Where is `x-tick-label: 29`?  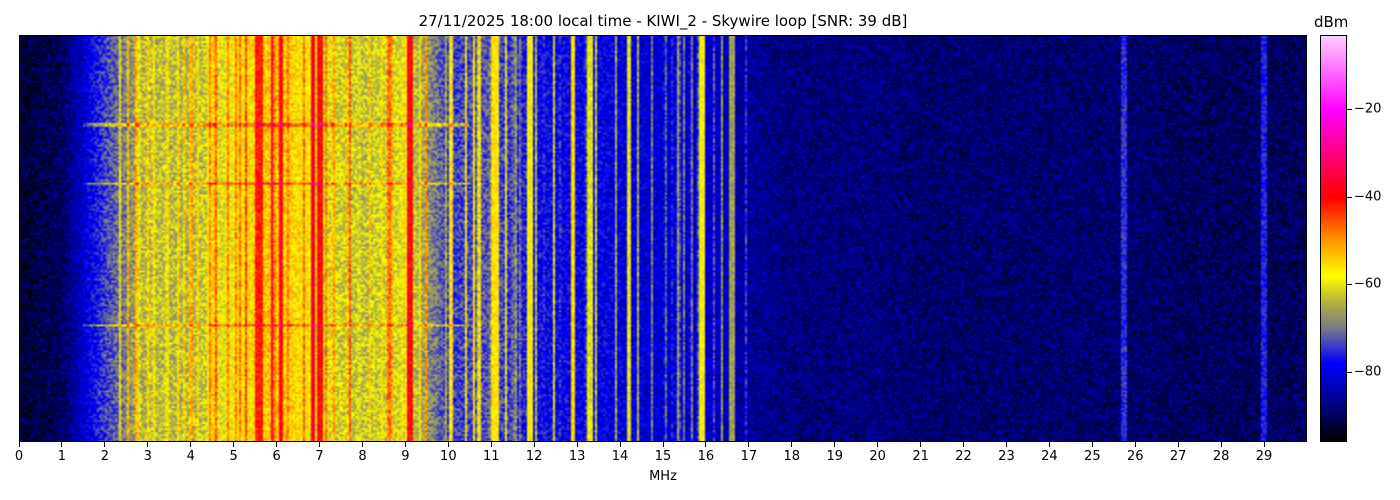
x-tick-label: 29 is located at coordinates (1264, 456).